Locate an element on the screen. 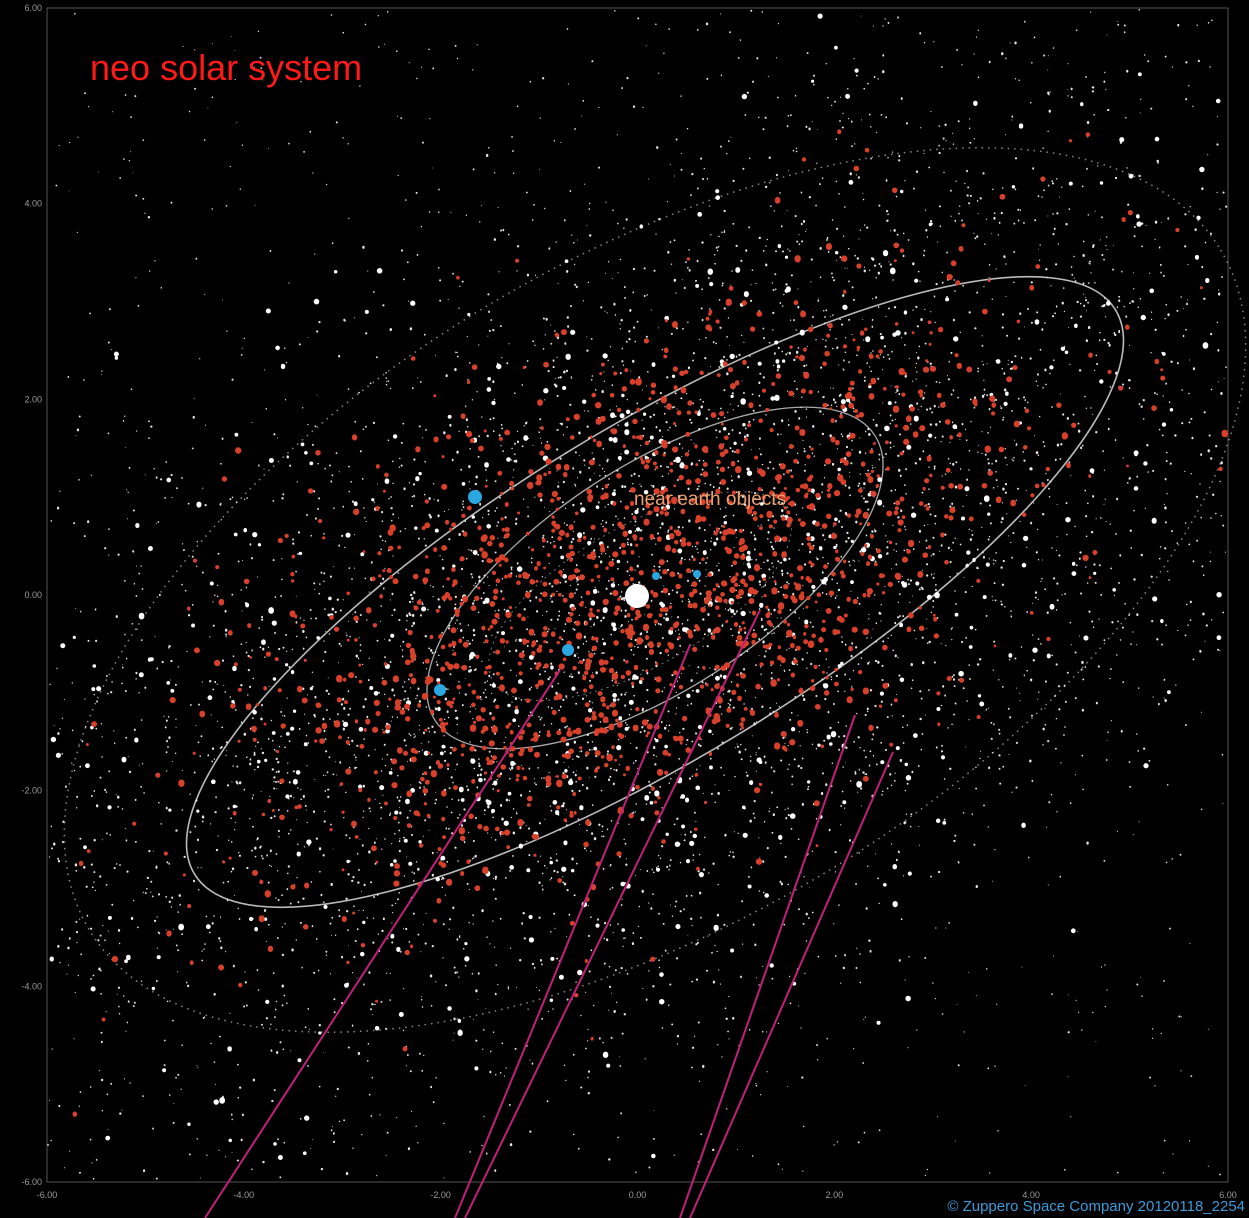 Image resolution: width=1249 pixels, height=1218 pixels. orbit is located at coordinates (655, 578).